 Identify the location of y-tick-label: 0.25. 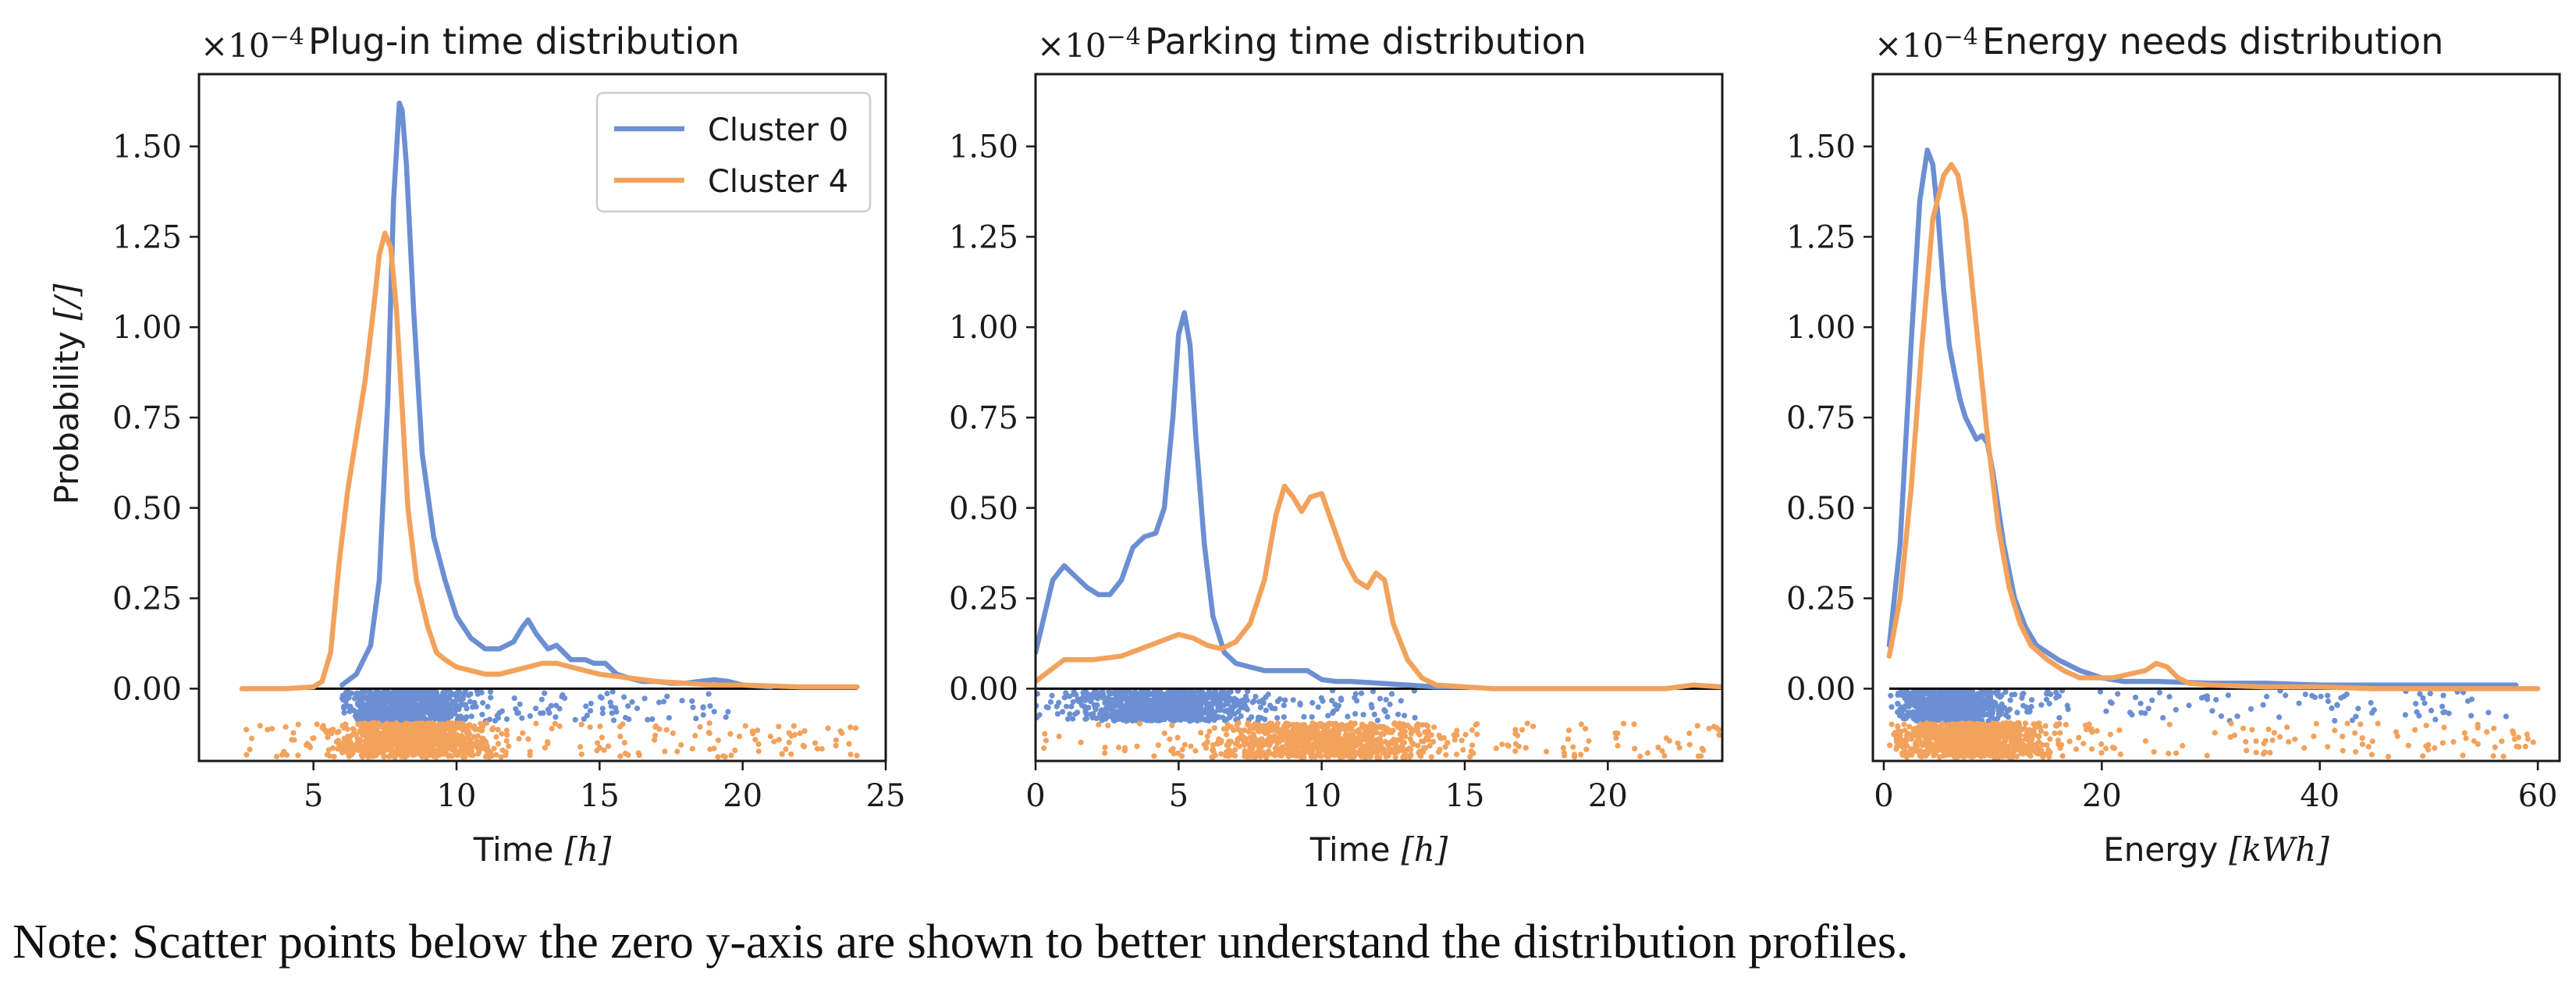
(984, 599).